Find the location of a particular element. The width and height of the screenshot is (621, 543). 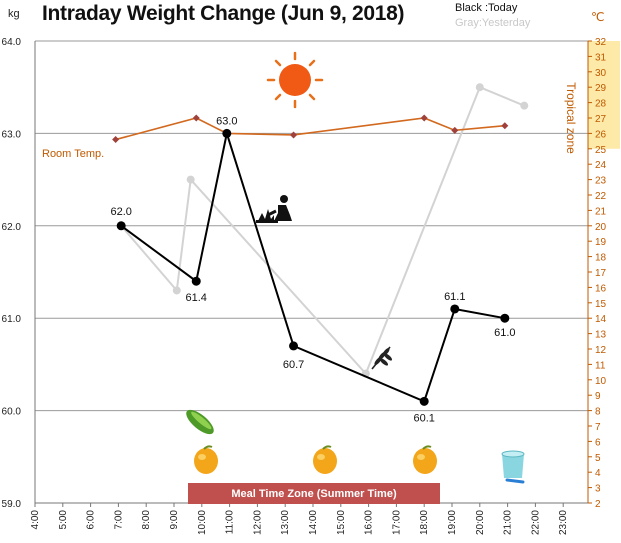

y-tick-label: 62.0 is located at coordinates (12, 227).